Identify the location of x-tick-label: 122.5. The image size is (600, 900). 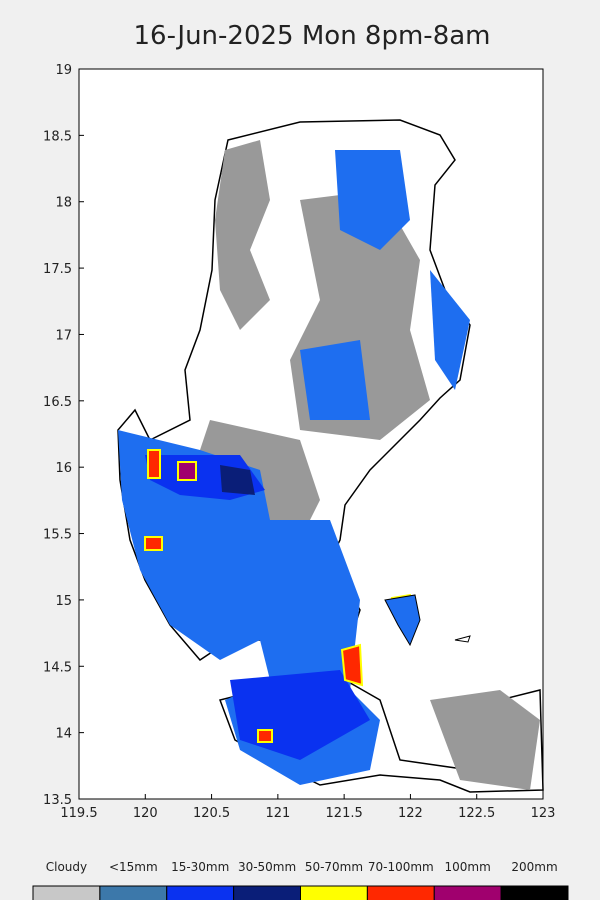
(476, 813).